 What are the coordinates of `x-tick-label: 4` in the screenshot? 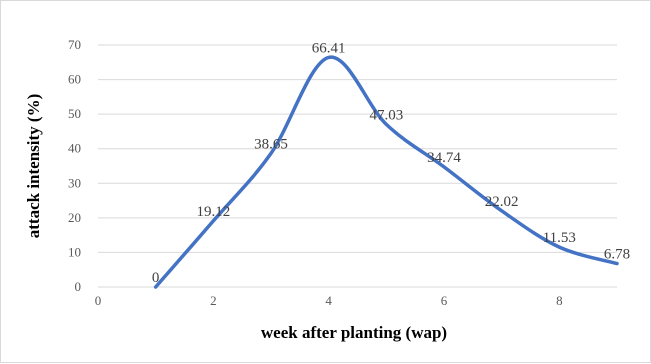 It's located at (328, 300).